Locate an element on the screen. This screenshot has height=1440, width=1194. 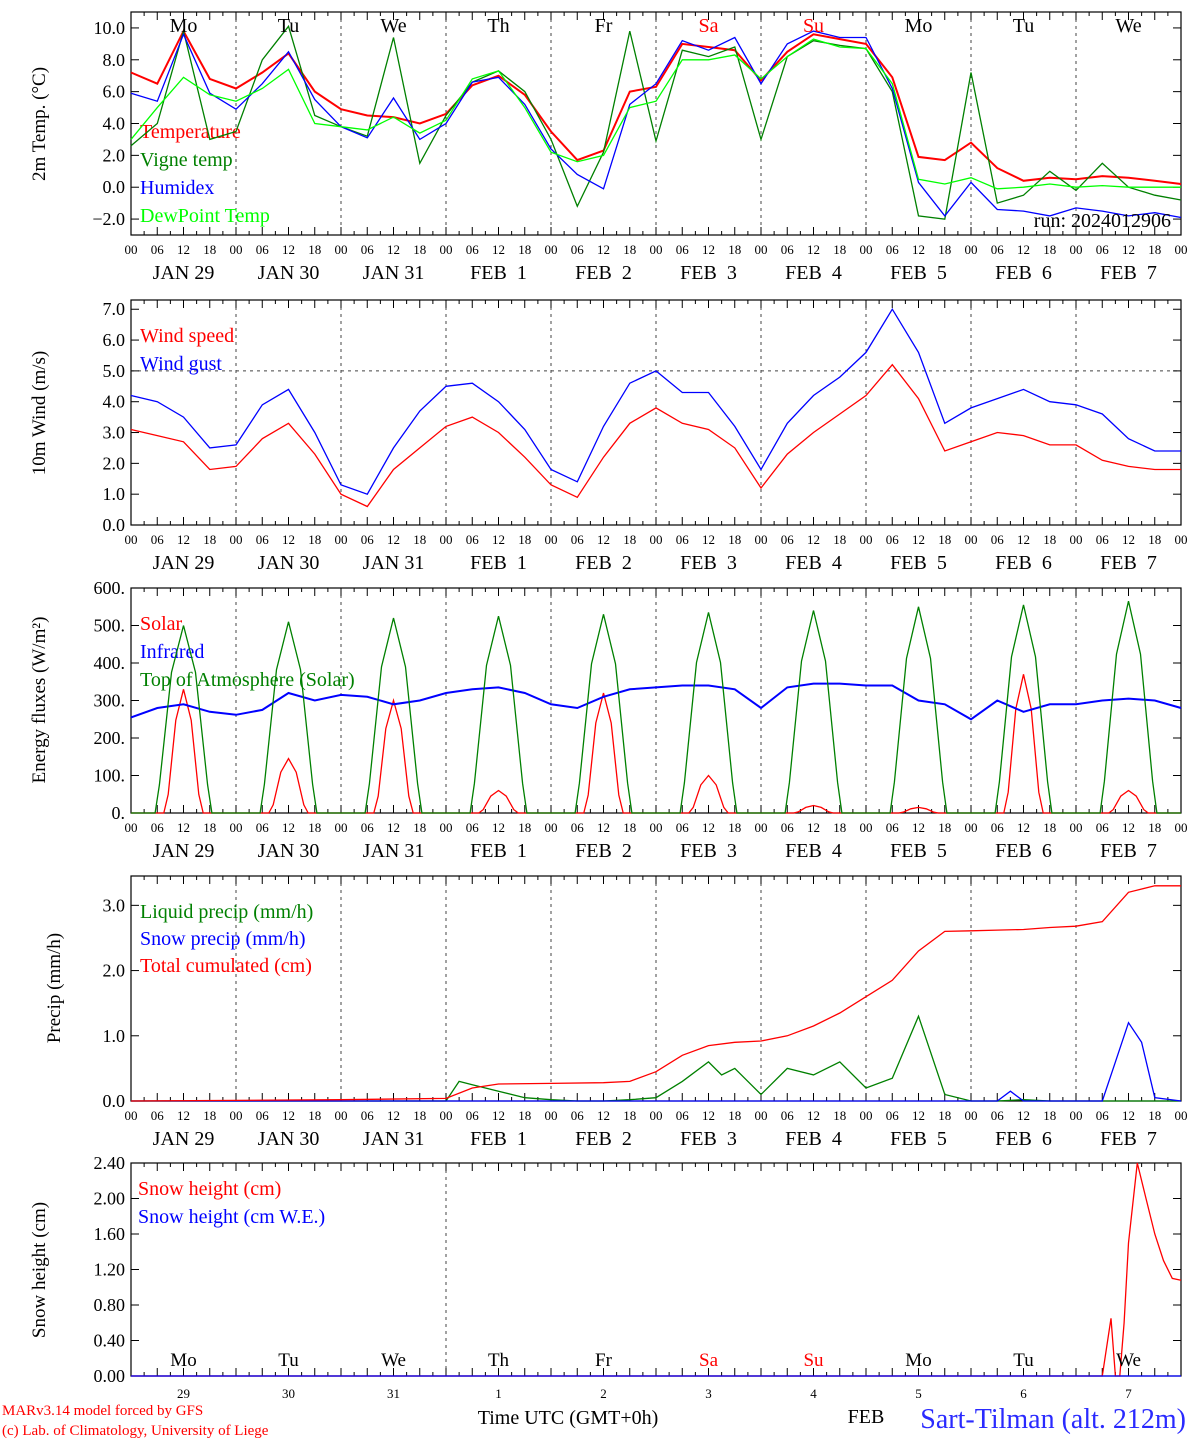
day-number: 7 is located at coordinates (1128, 1393).